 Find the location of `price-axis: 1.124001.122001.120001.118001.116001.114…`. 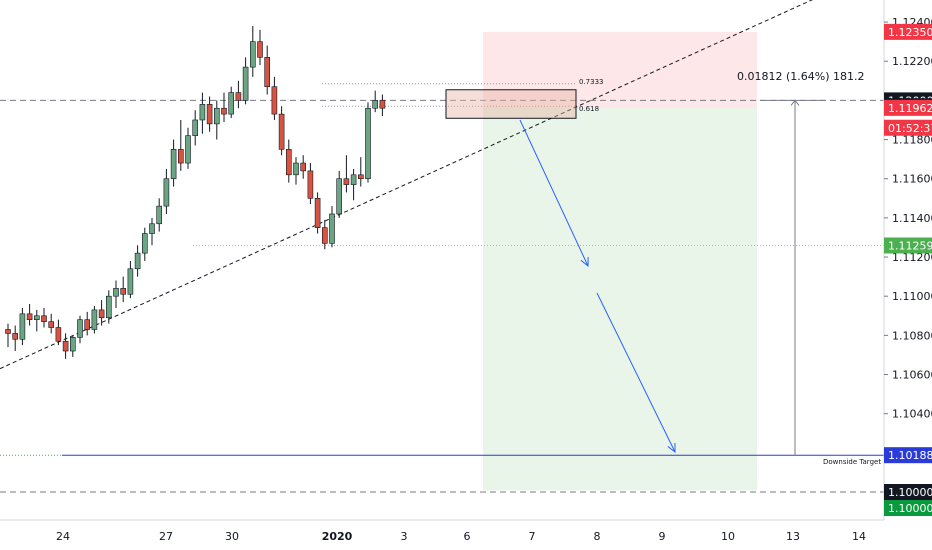

price-axis: 1.124001.122001.120001.118001.116001.114… is located at coordinates (907, 260).